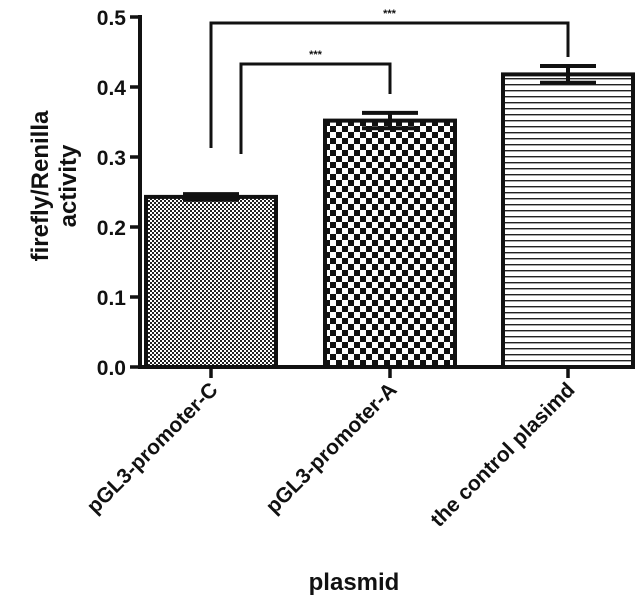 Image resolution: width=643 pixels, height=596 pixels. I want to click on y-axis-title: firefly/Renillaactivity, so click(54, 185).